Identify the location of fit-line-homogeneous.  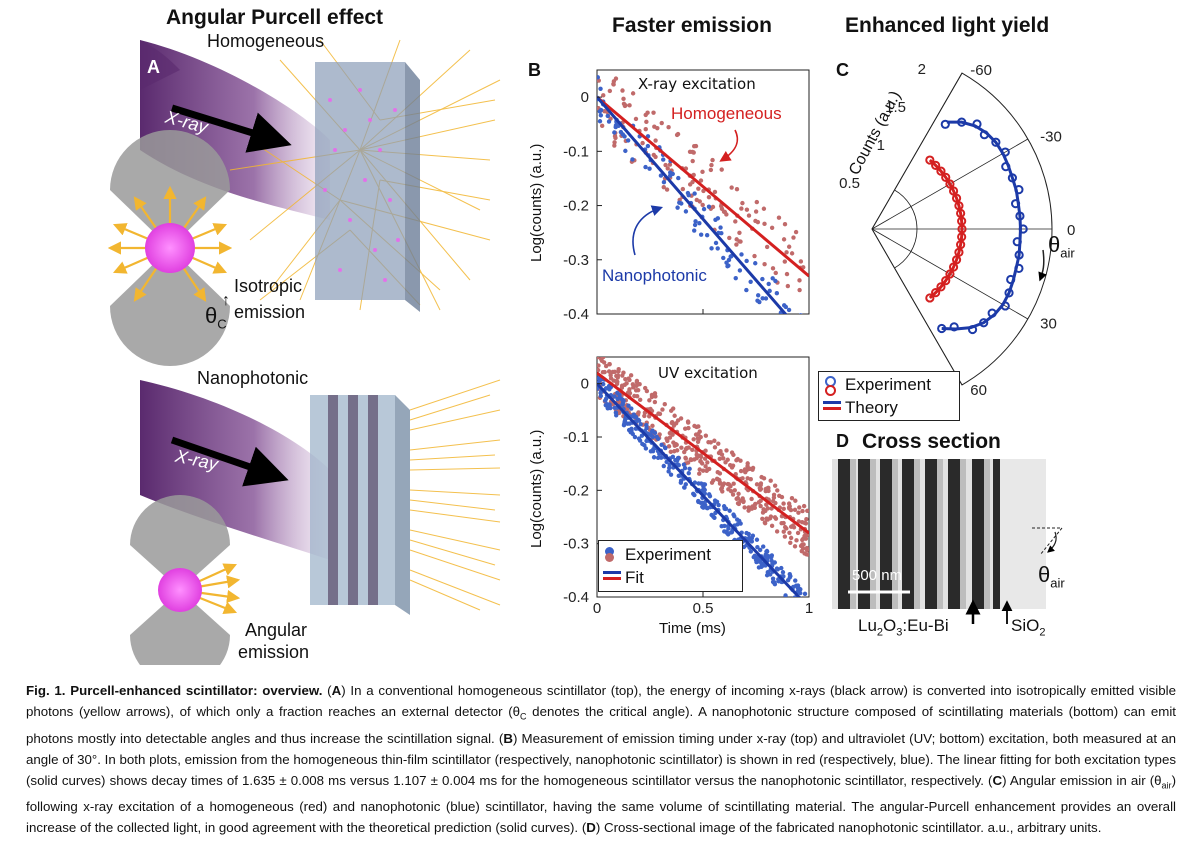
(703, 453).